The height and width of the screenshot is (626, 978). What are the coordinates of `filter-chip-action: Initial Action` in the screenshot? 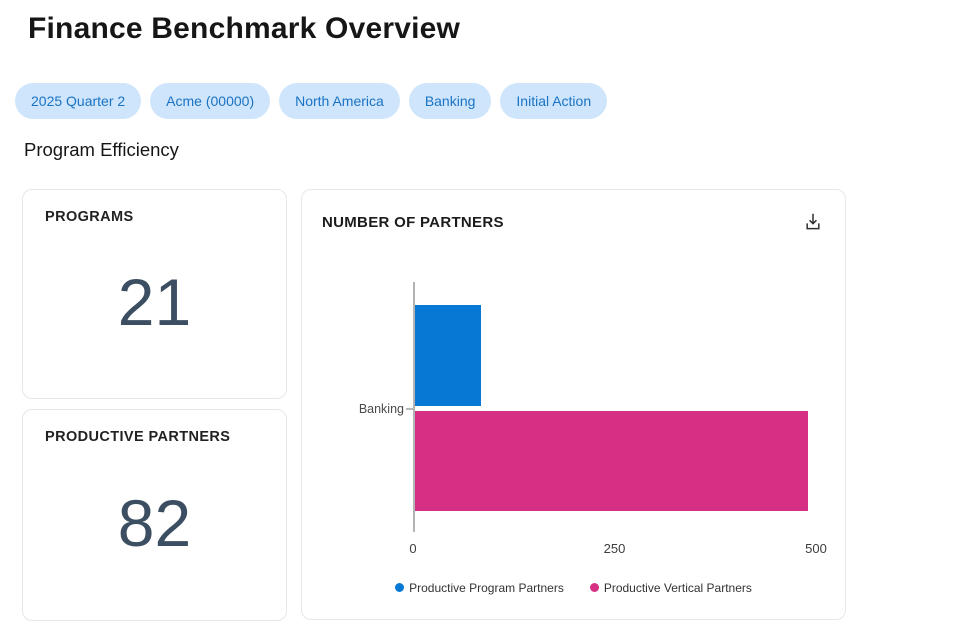 It's located at (554, 100).